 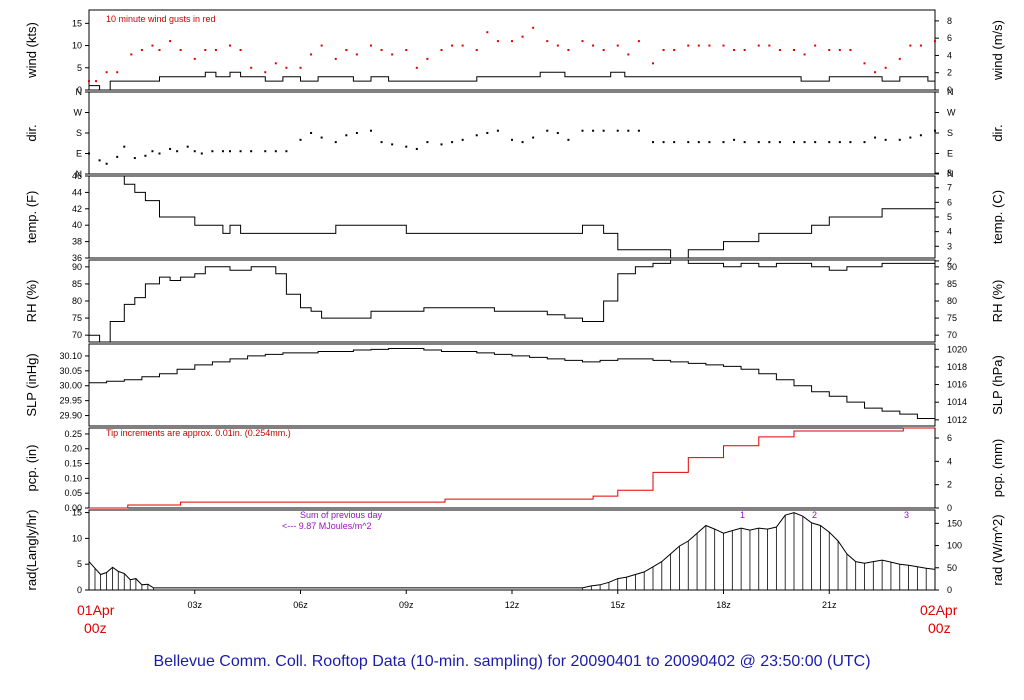 I want to click on left-tick-label: 0.00, so click(x=73, y=508).